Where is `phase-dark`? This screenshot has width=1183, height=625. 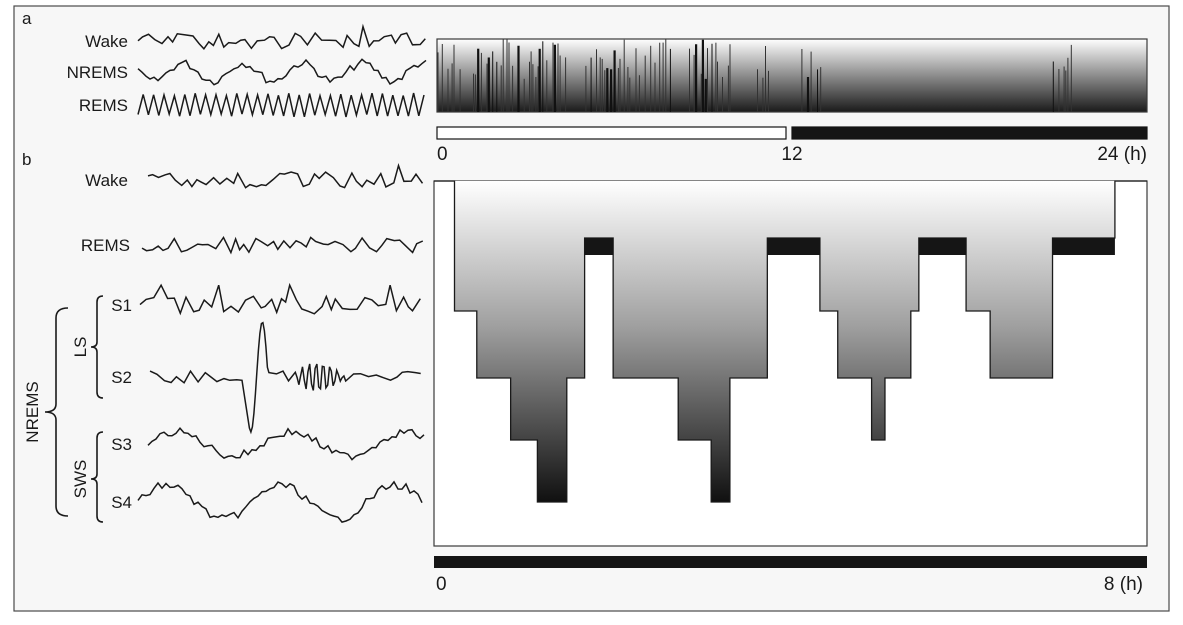
phase-dark is located at coordinates (969, 133).